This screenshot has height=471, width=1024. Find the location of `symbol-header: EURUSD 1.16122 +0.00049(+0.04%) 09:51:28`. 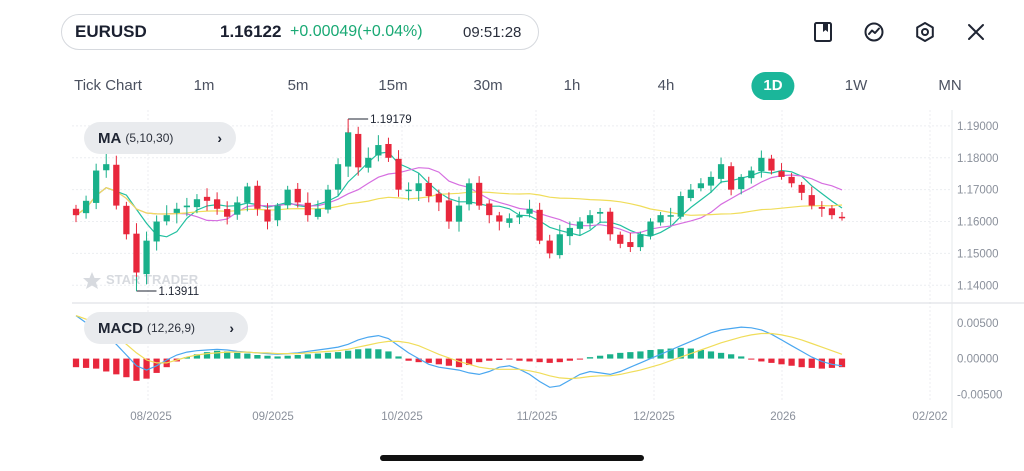

symbol-header: EURUSD 1.16122 +0.00049(+0.04%) 09:51:28 is located at coordinates (300, 32).